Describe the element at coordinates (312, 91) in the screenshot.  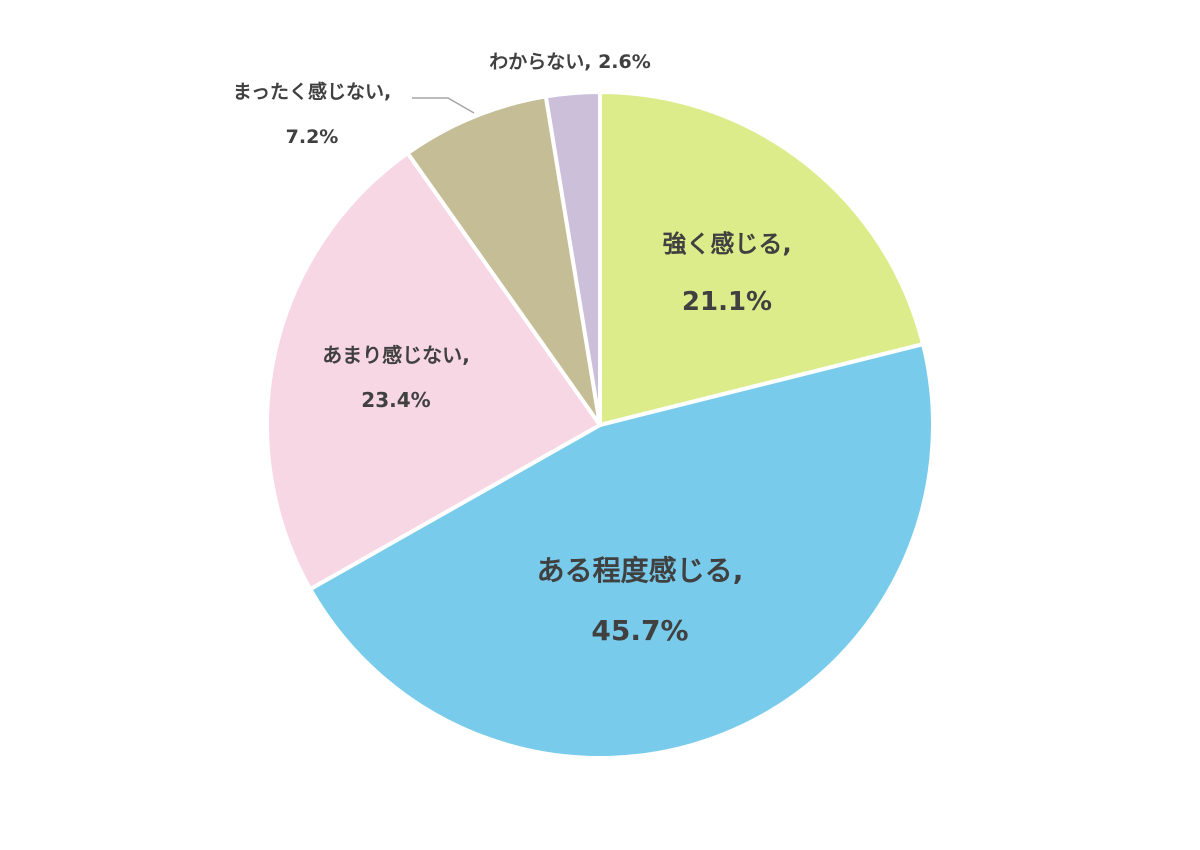
I see `label-not-at-all: まったく感じない,` at that location.